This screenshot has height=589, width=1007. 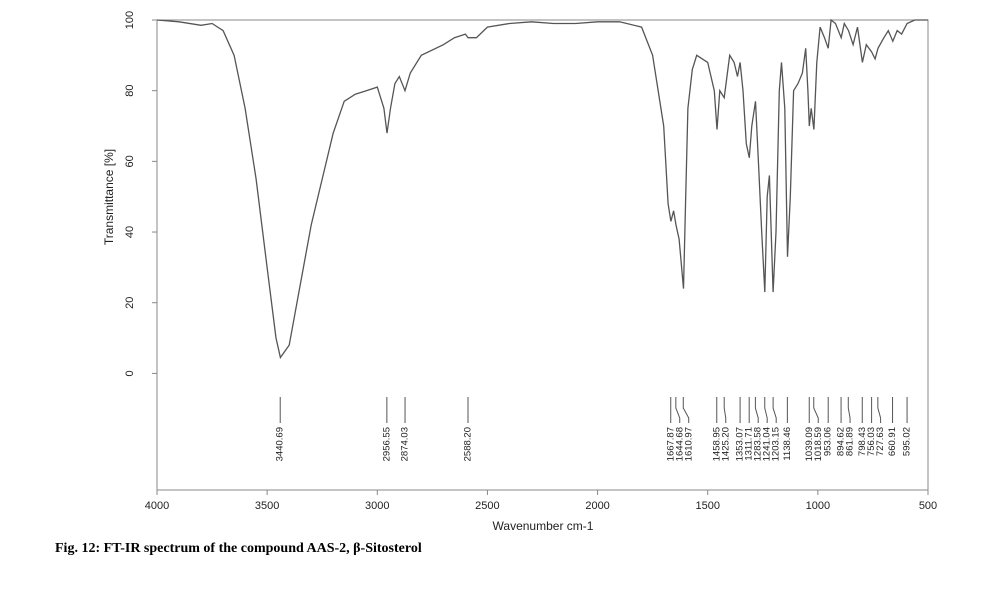 What do you see at coordinates (377, 506) in the screenshot?
I see `x-tick-label: 3000` at bounding box center [377, 506].